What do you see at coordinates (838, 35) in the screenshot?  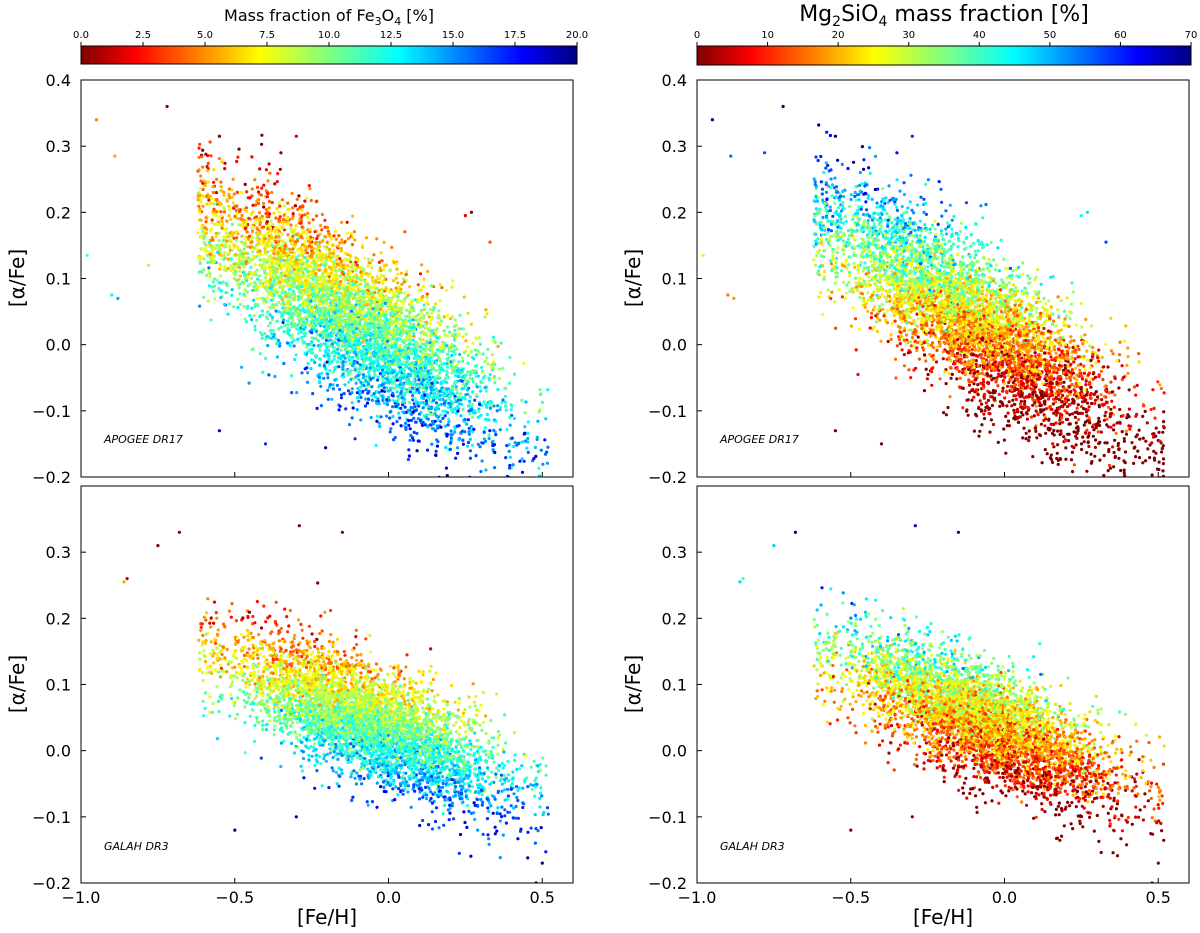 I see `colorbar-tick-label: 20` at bounding box center [838, 35].